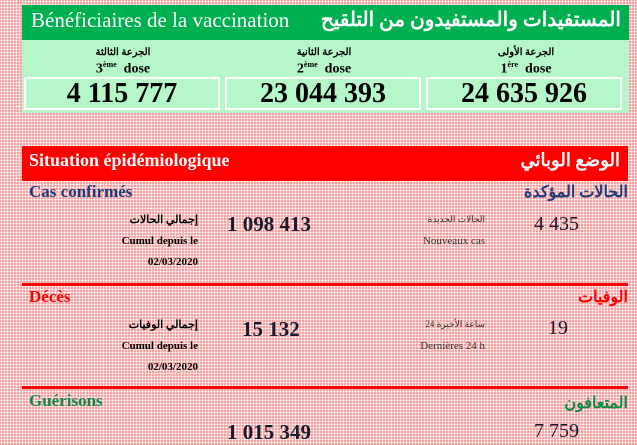  What do you see at coordinates (570, 160) in the screenshot?
I see `epidemiology-title-ar: الوضع الوبائي` at bounding box center [570, 160].